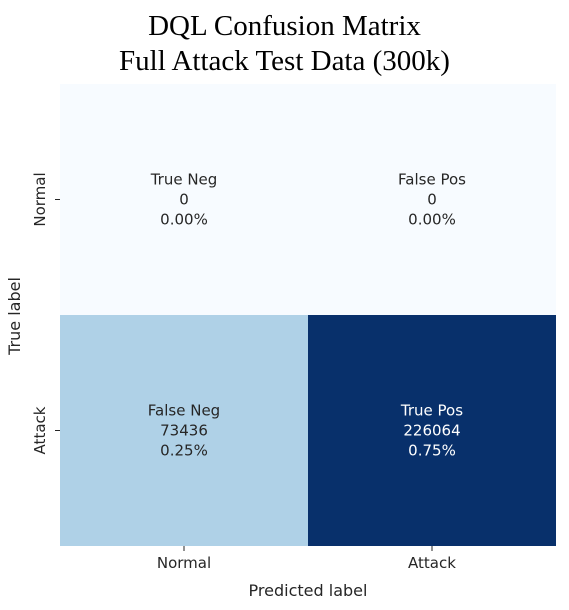 This screenshot has height=610, width=569. I want to click on cell-false-neg-count: 73436, so click(184, 431).